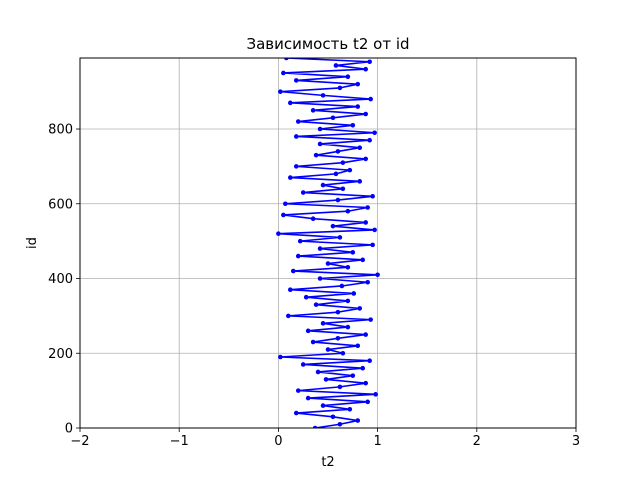  I want to click on x-tick-label: 3, so click(576, 441).